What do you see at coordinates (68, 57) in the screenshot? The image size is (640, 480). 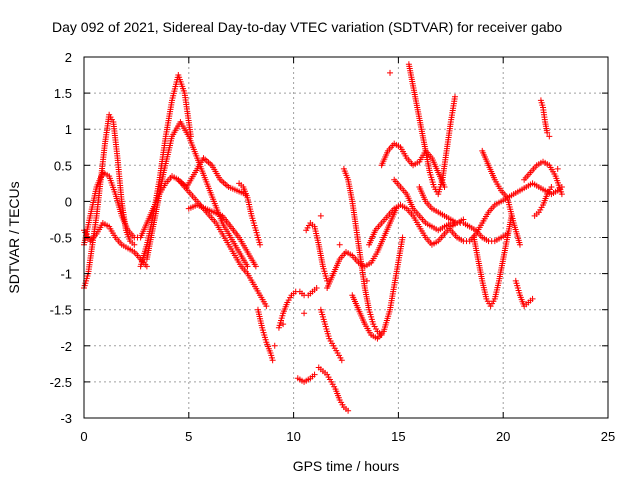 I see `y-tick-label: 2` at bounding box center [68, 57].